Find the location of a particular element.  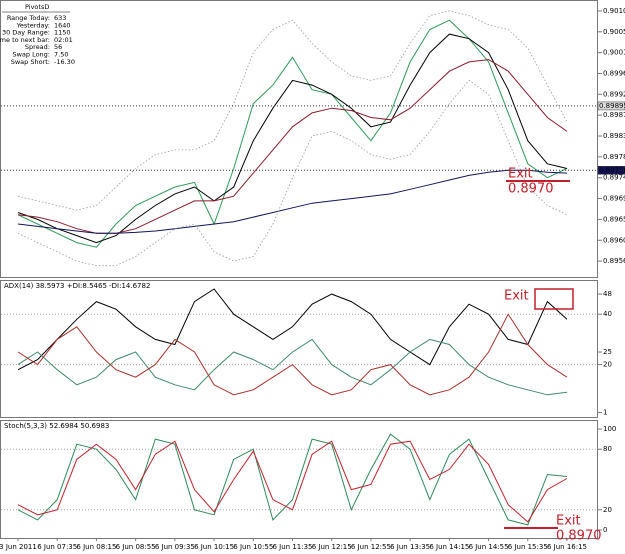

exit-box is located at coordinates (554, 299).